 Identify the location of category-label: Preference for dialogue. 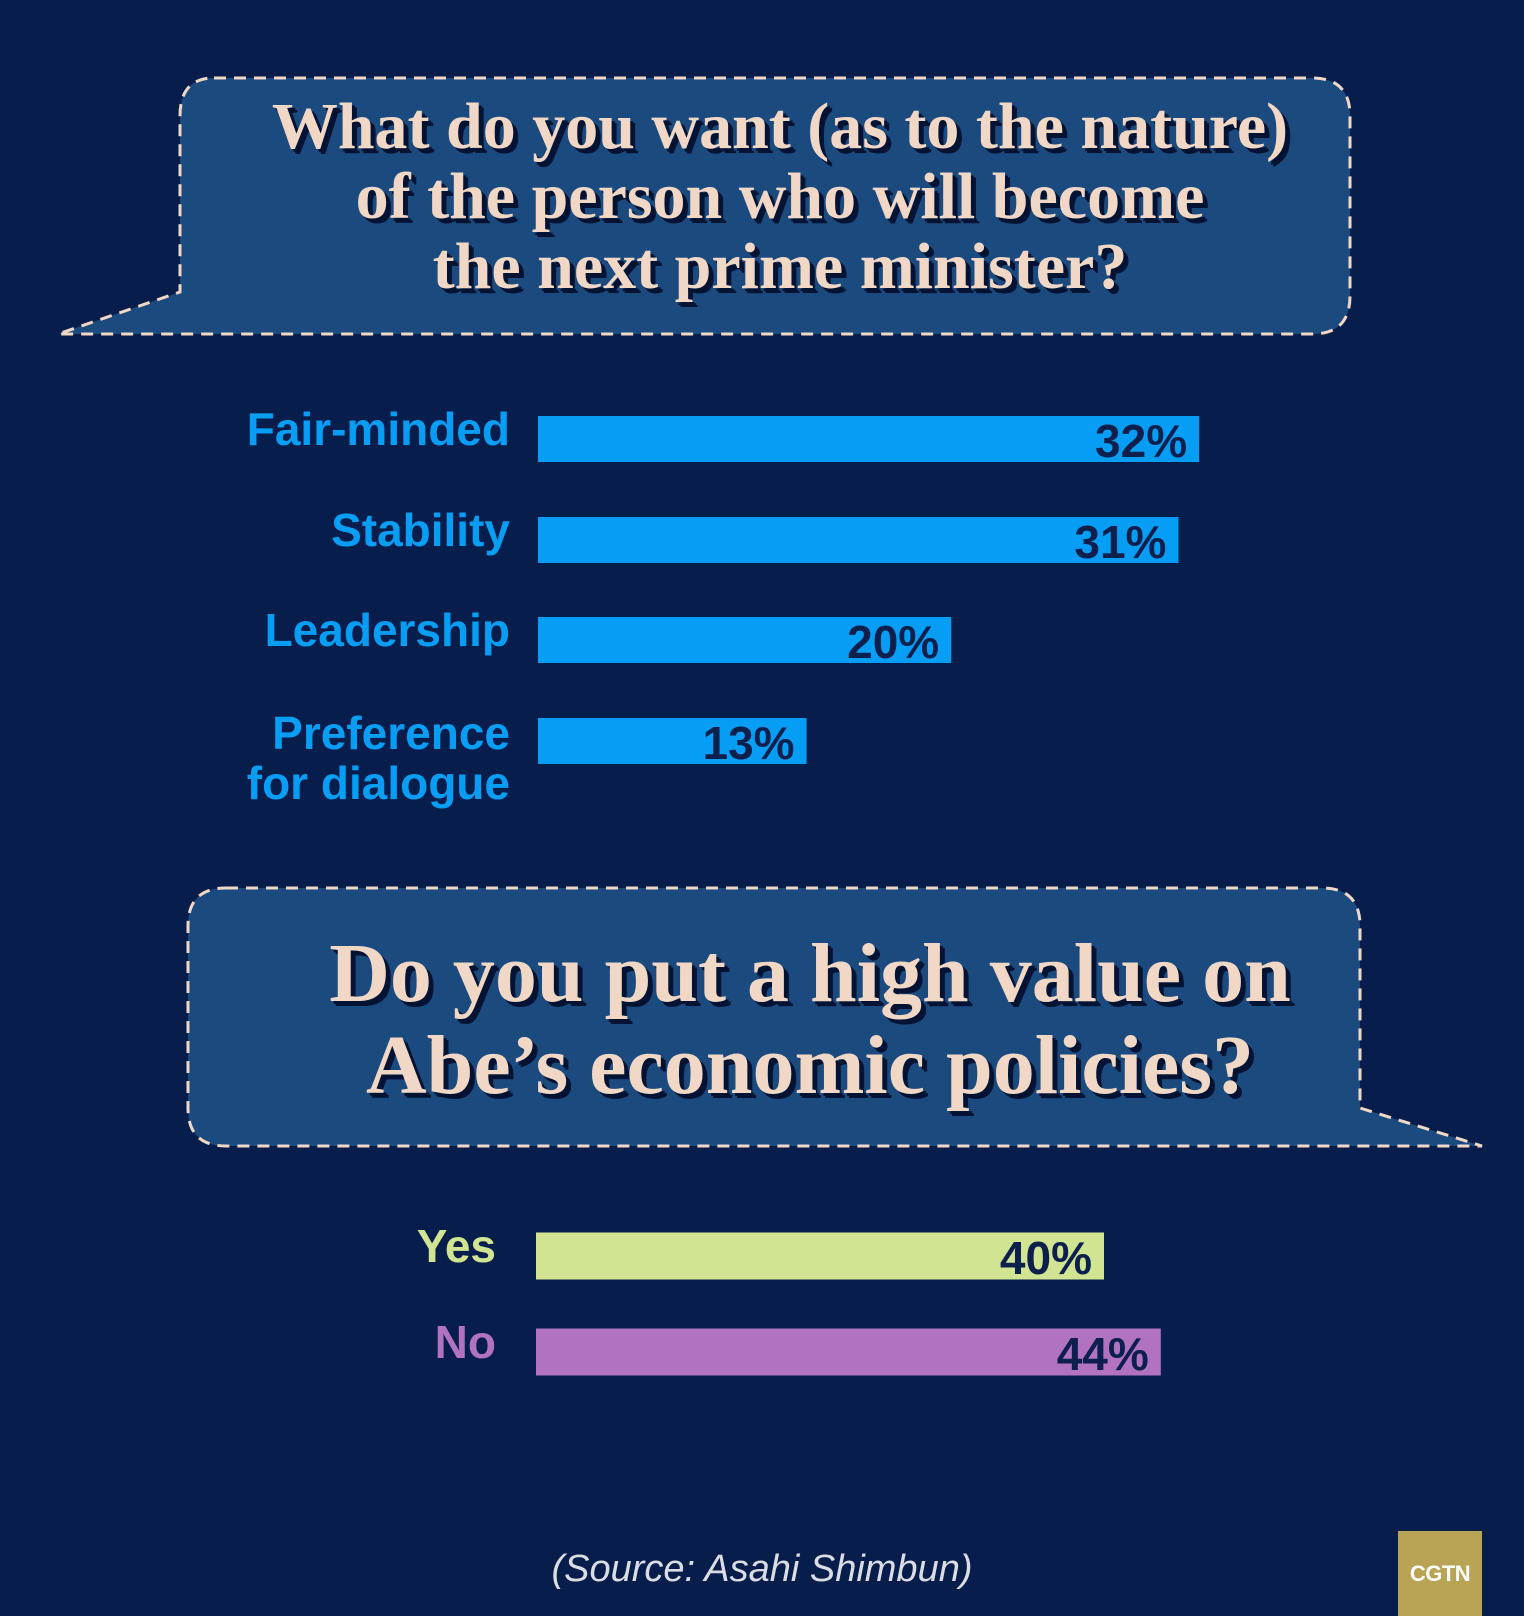
(378, 758).